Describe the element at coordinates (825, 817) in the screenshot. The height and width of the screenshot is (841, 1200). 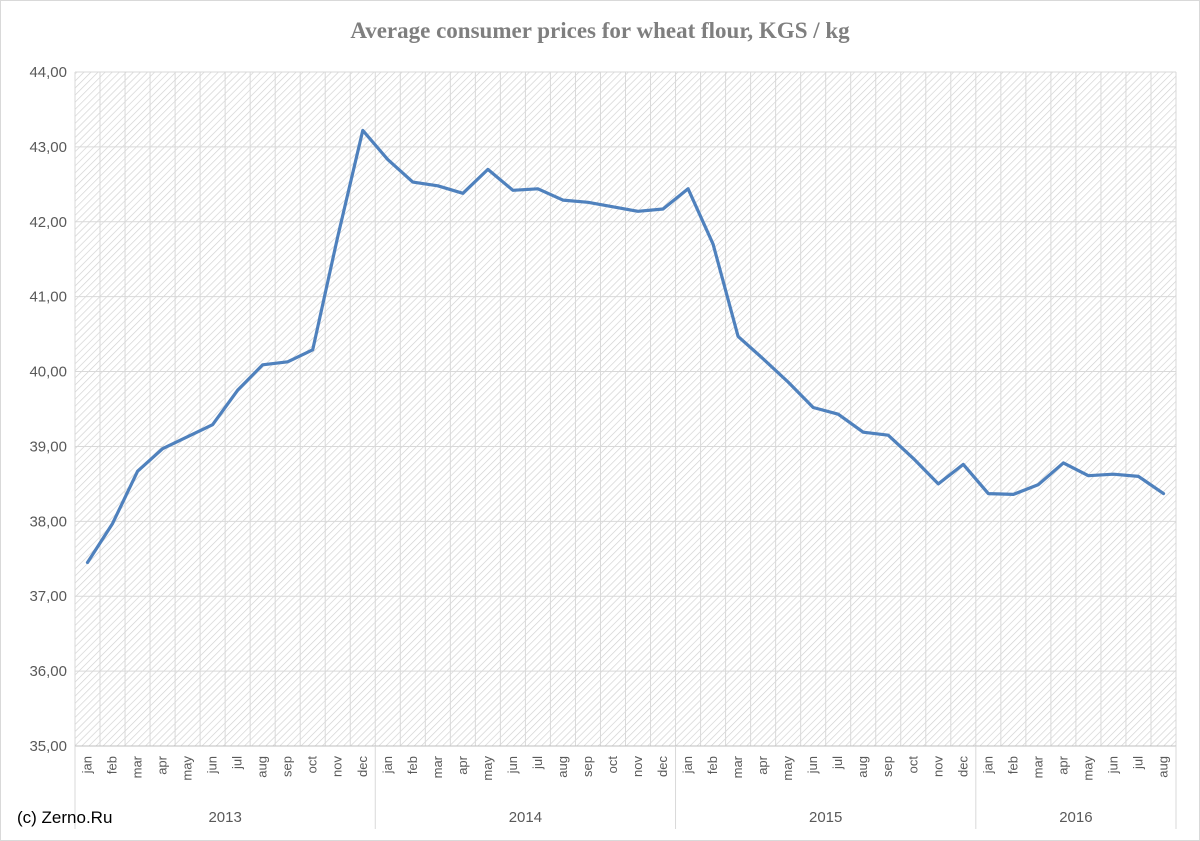
I see `year-label: 2015` at that location.